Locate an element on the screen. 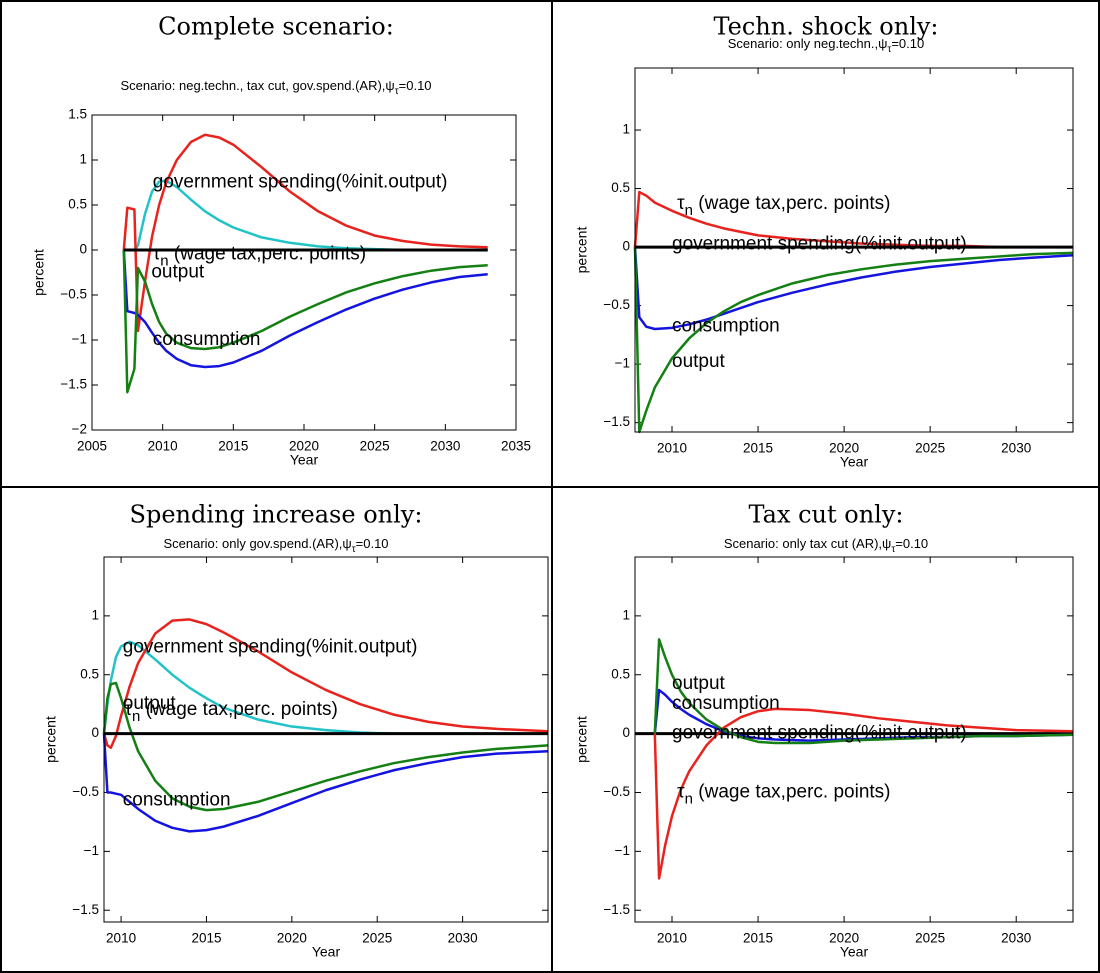  panel-subtitle: Scenario: only gov.spend.(AR),ψτ=0.10 is located at coordinates (275, 545).